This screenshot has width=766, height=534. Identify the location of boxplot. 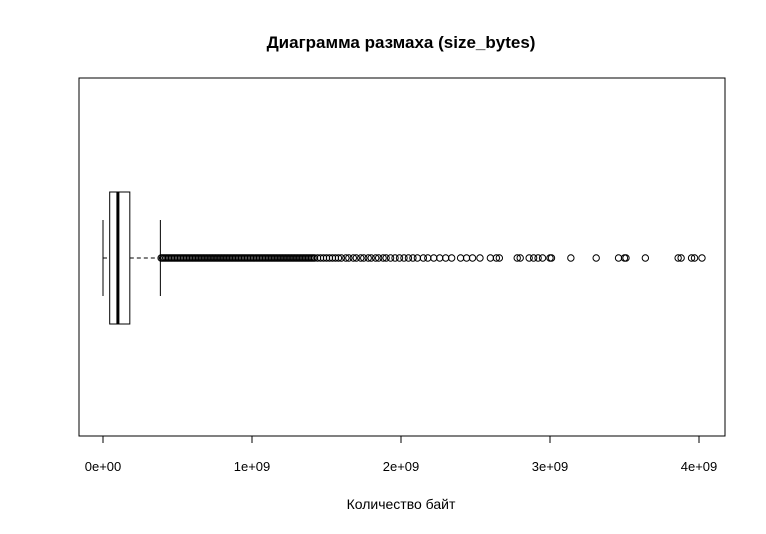
(131, 258).